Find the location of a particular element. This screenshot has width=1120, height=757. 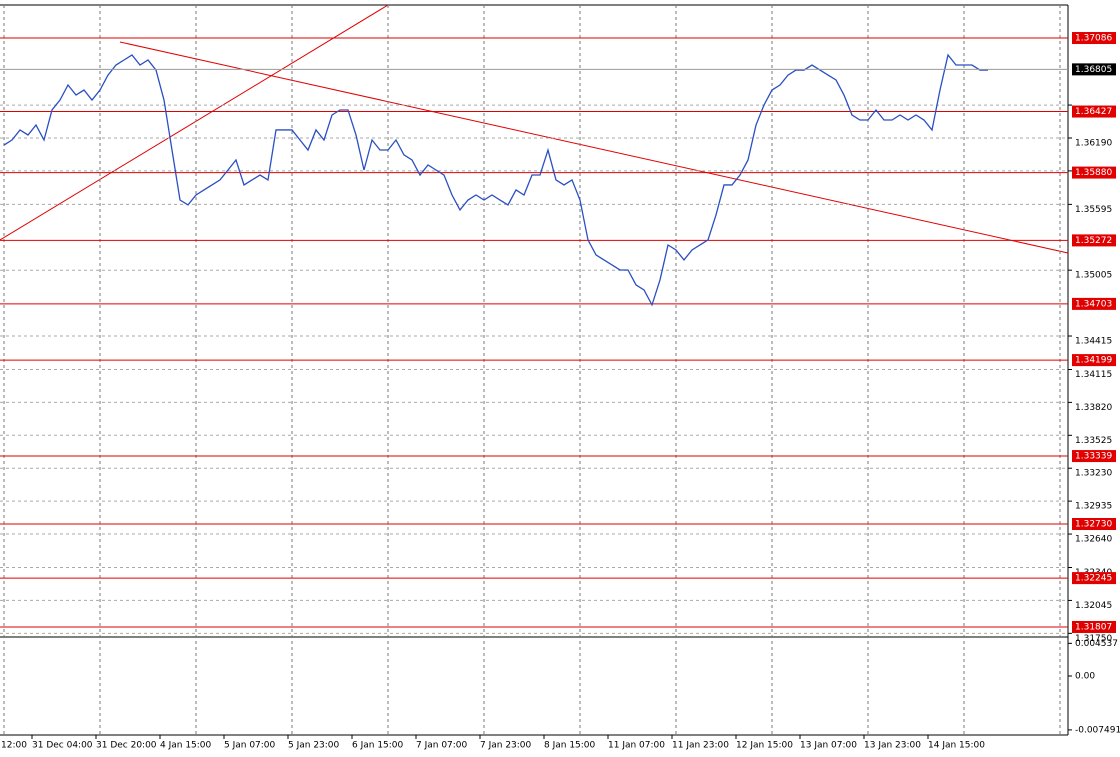

x-tick-label: 11 Jan 07:00 is located at coordinates (636, 746).